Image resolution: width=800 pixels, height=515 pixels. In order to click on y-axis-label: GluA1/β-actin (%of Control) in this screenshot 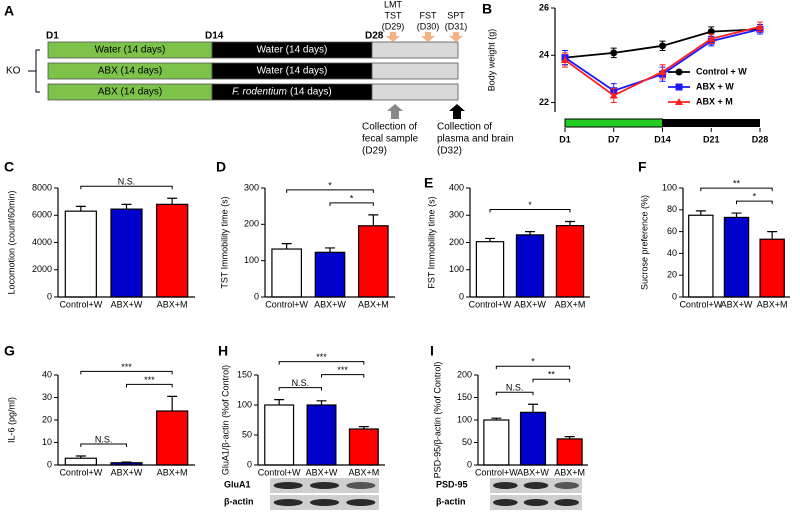, I will do `click(225, 420)`.